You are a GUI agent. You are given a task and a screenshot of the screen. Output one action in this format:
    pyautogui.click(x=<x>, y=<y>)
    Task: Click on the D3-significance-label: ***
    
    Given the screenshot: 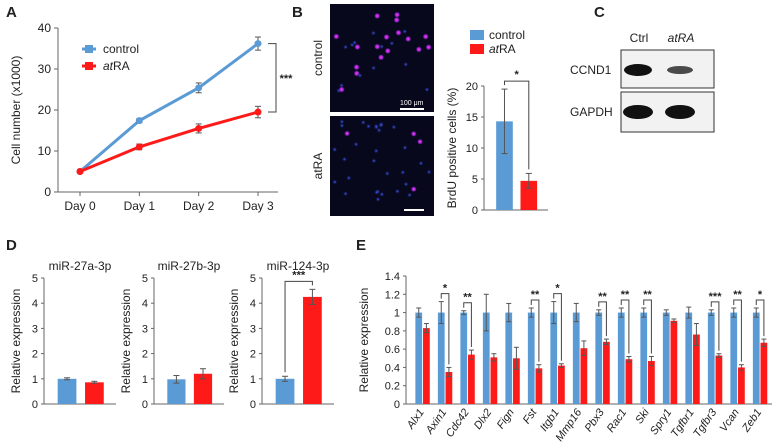 What is the action you would take?
    pyautogui.click(x=299, y=275)
    